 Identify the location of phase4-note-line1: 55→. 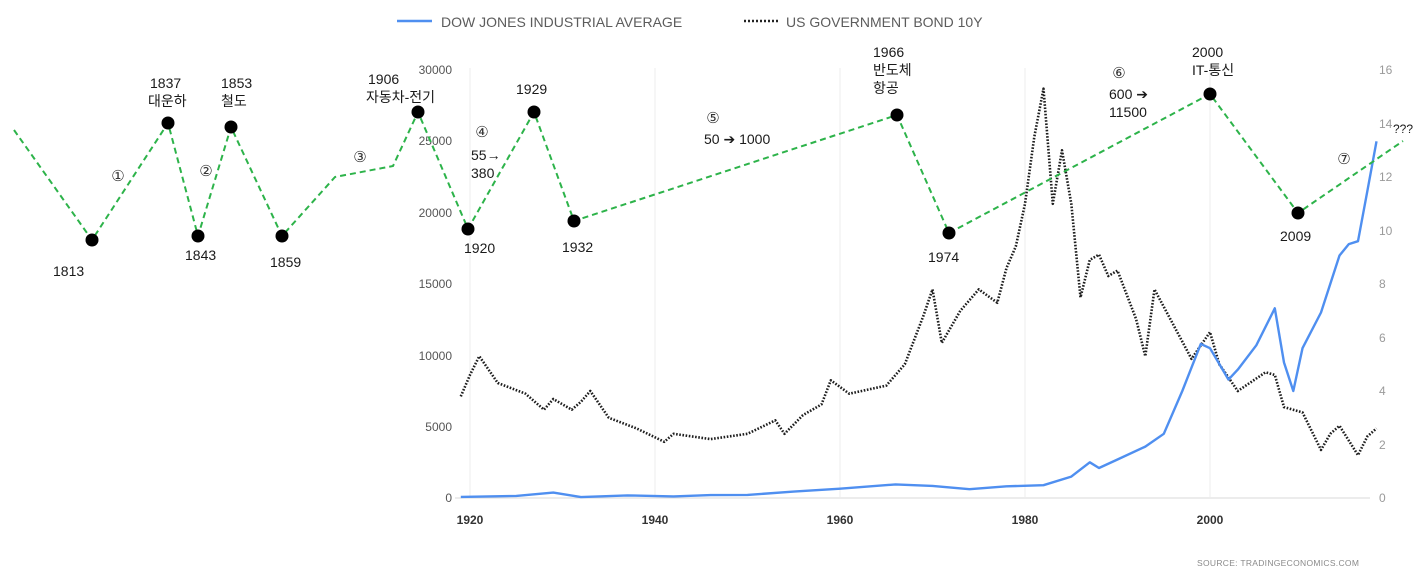
(486, 155).